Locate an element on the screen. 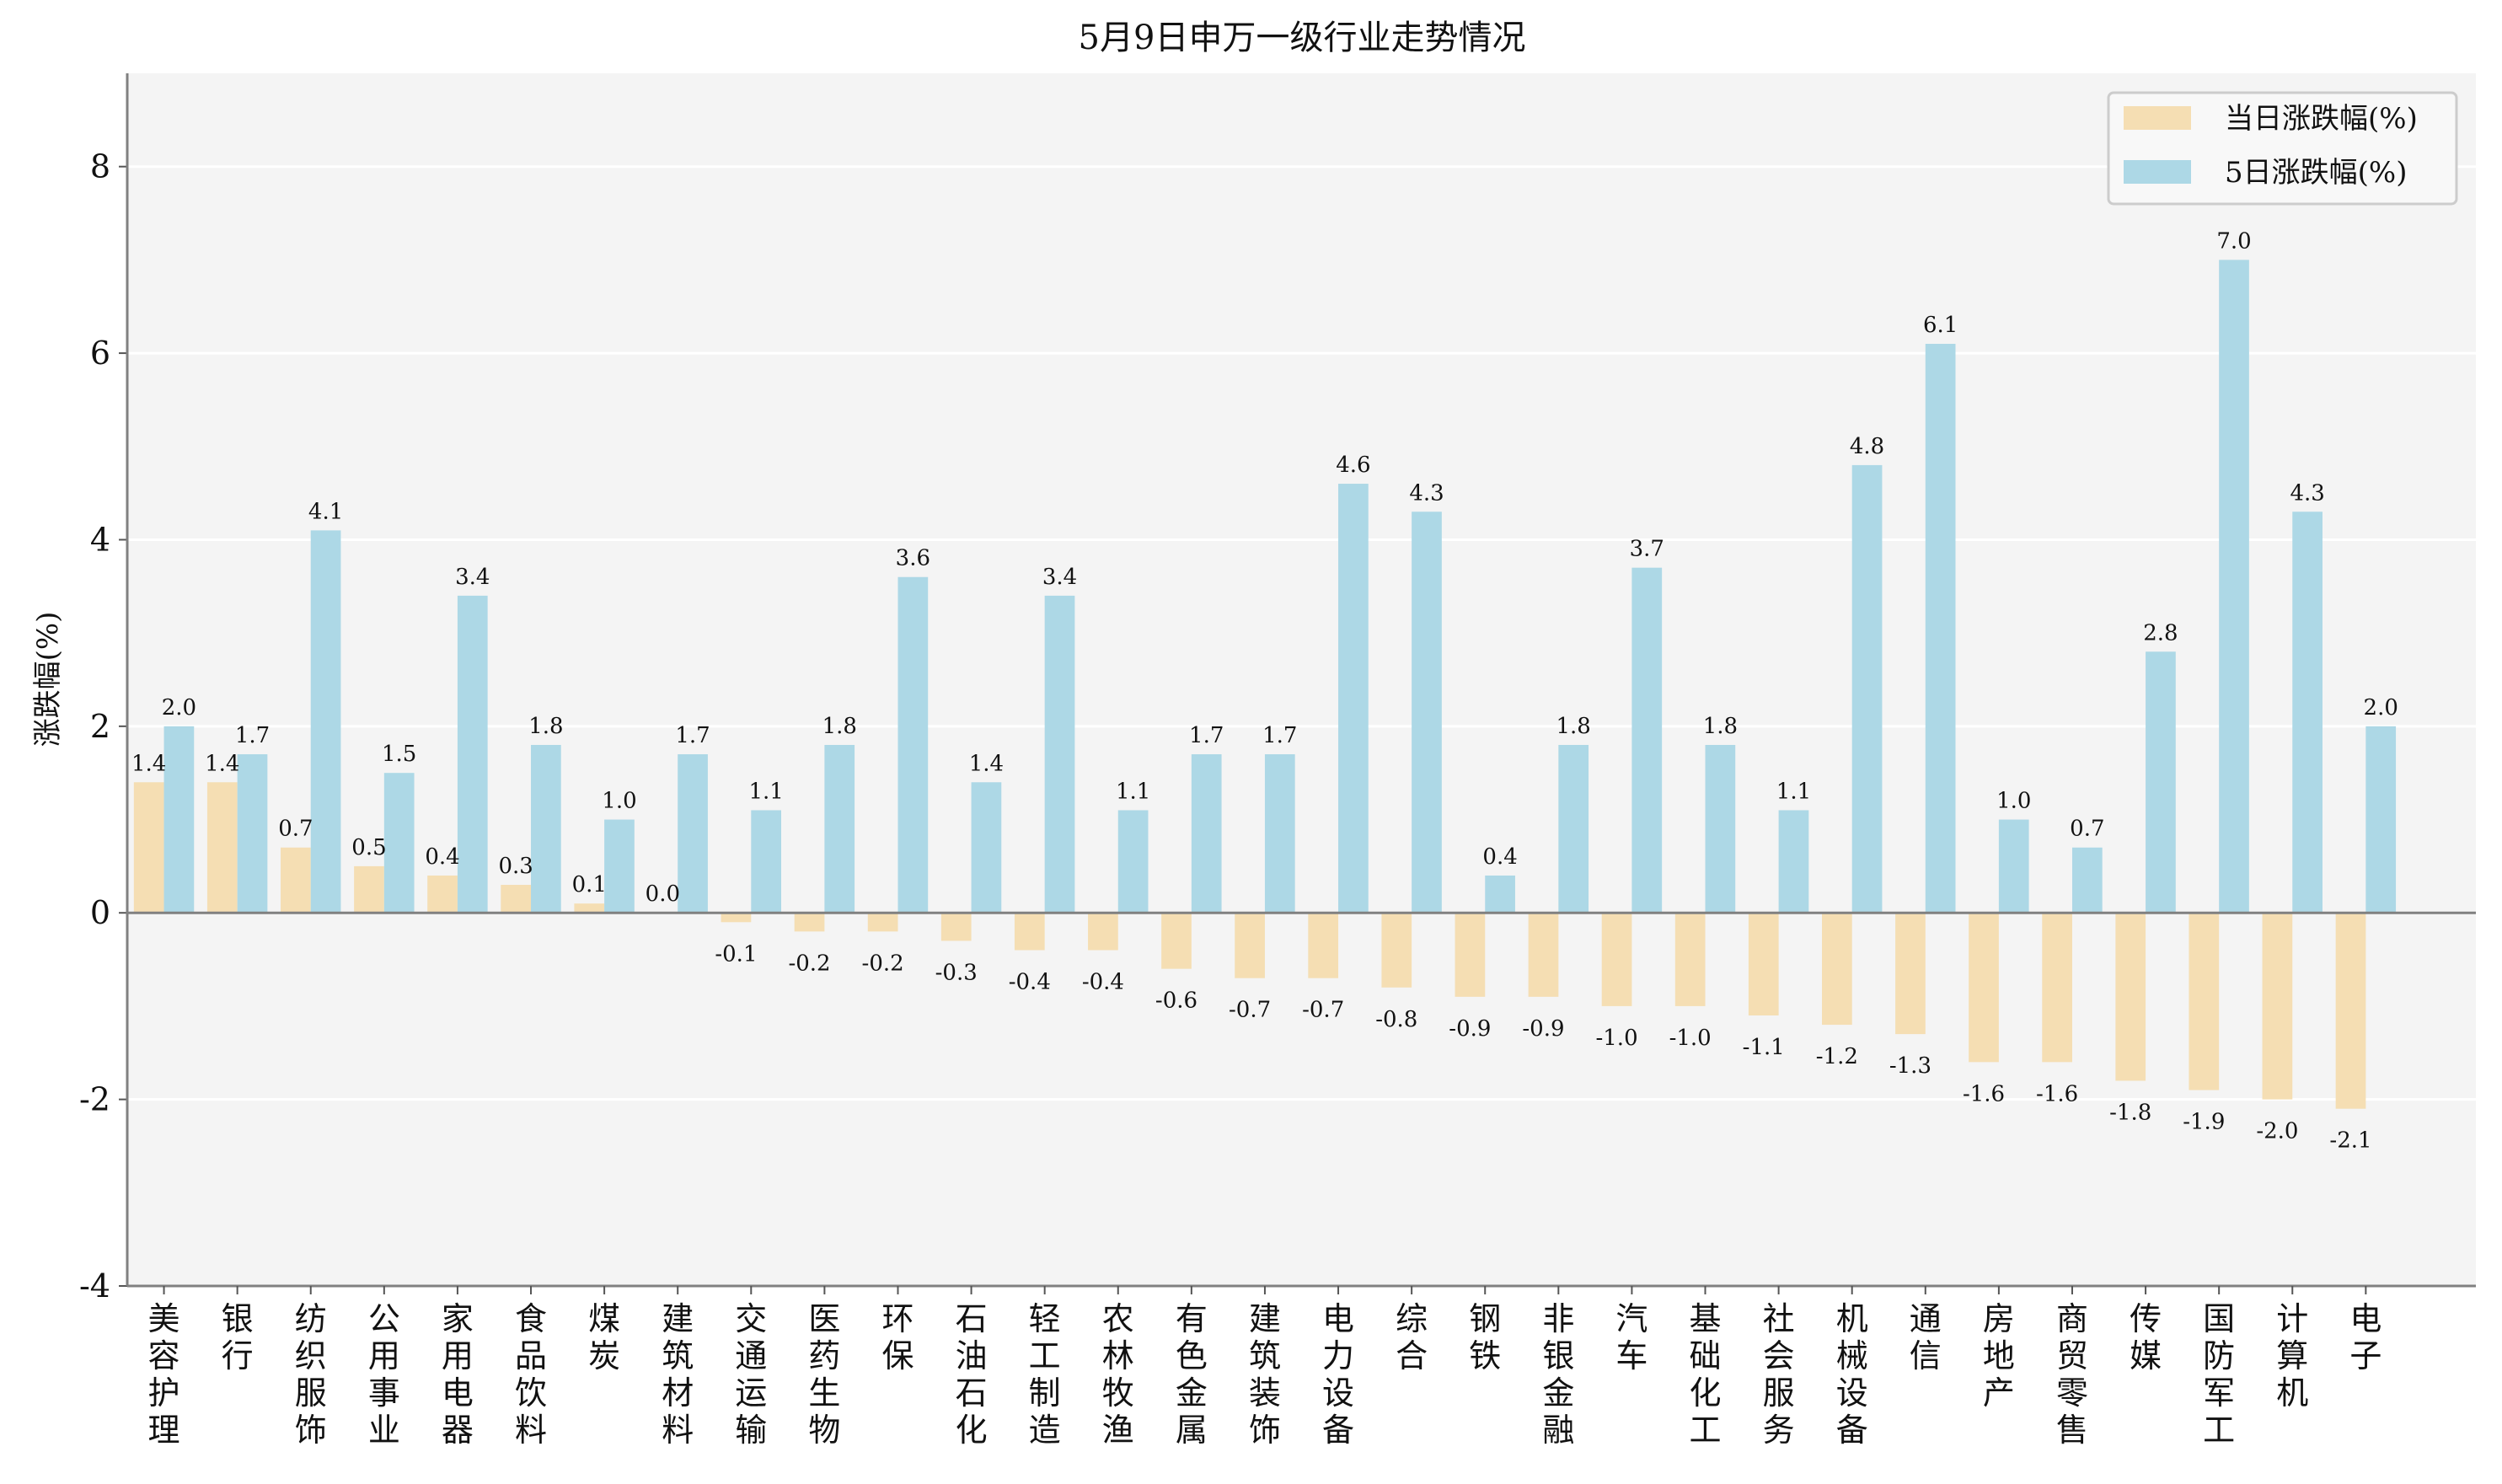 This screenshot has height=1484, width=2502. chart-title: 5月9日申万一级行业走势情况 is located at coordinates (1302, 38).